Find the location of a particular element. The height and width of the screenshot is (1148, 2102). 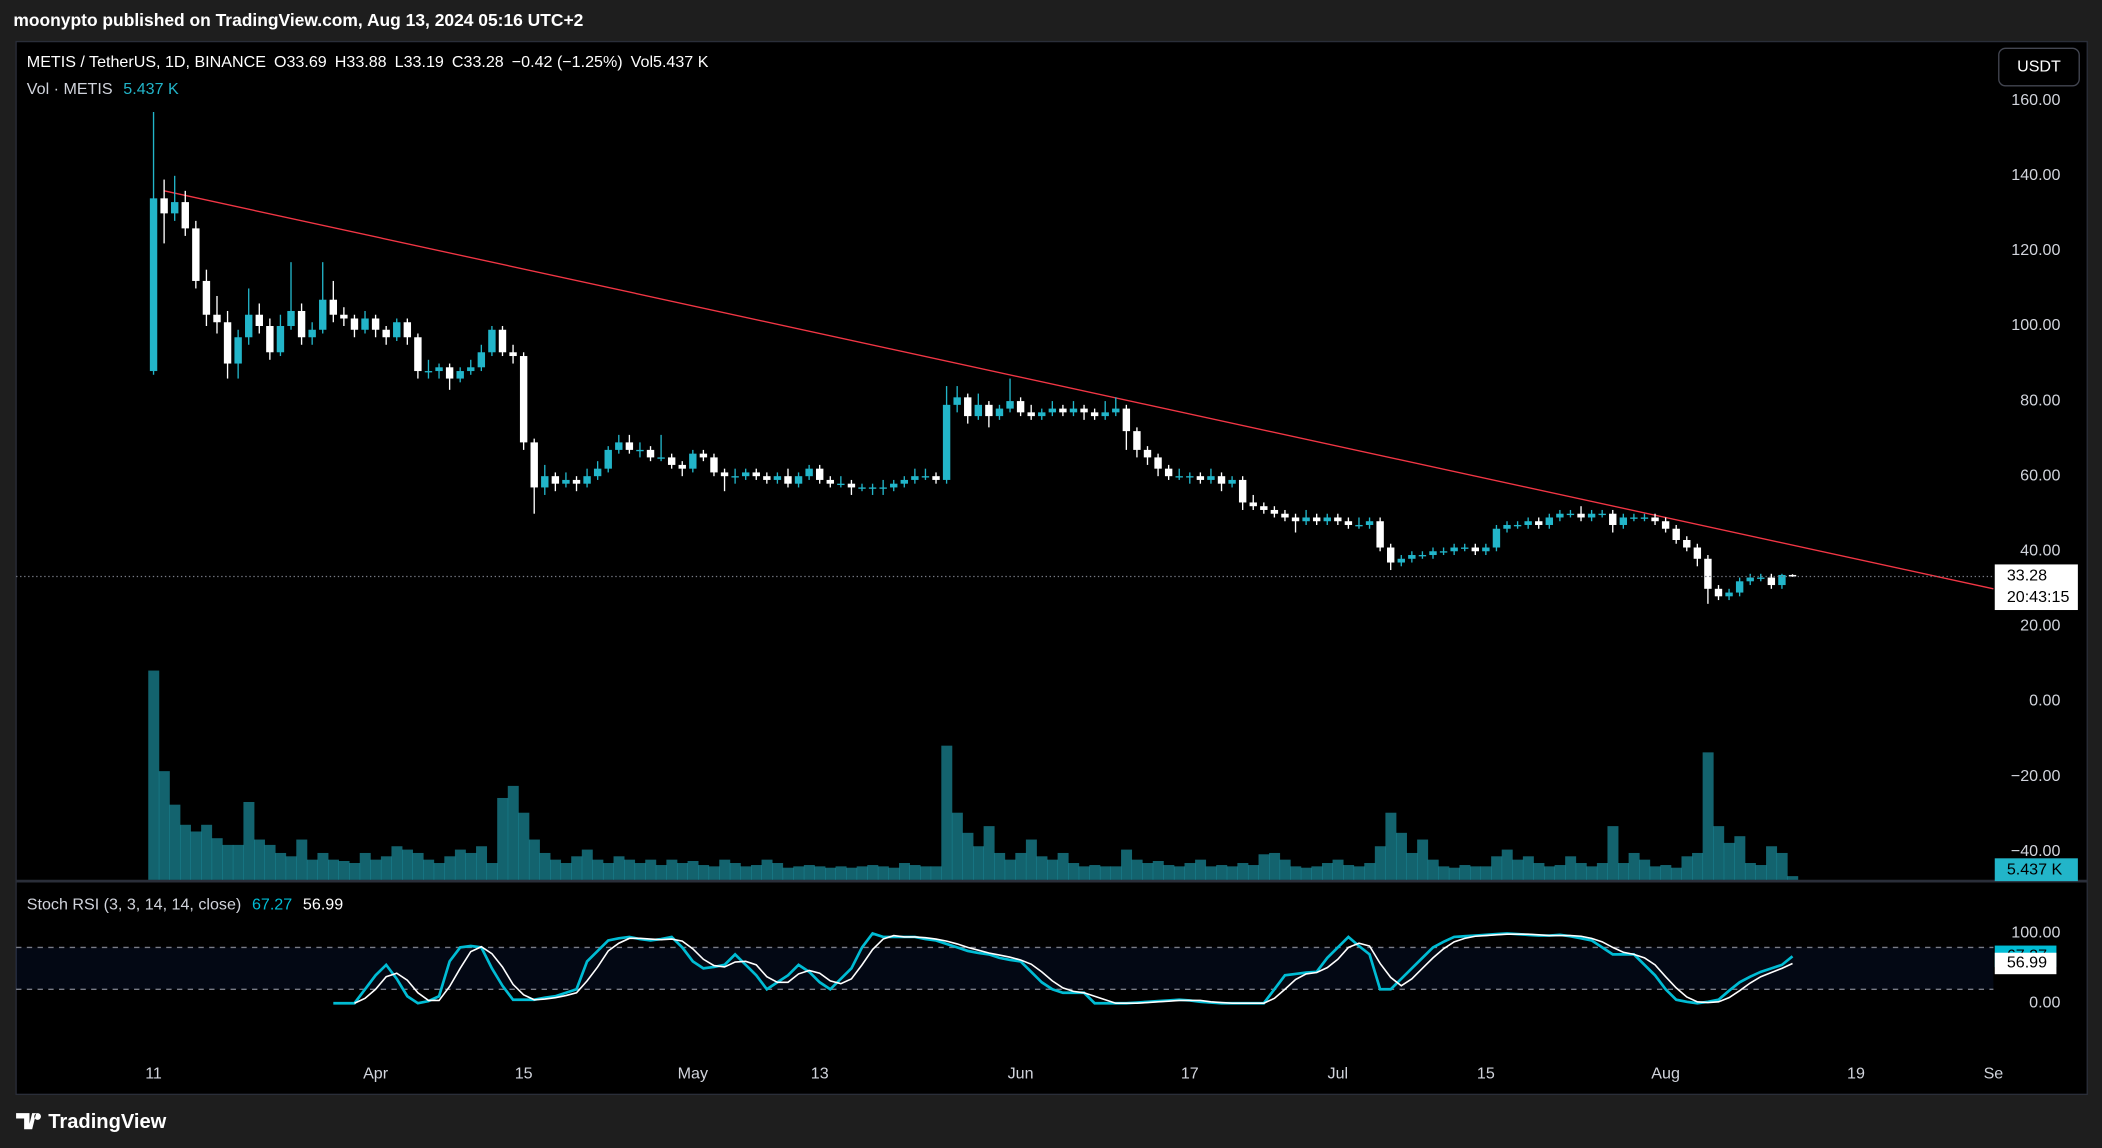

x-tick-label: 15 is located at coordinates (1486, 1073).